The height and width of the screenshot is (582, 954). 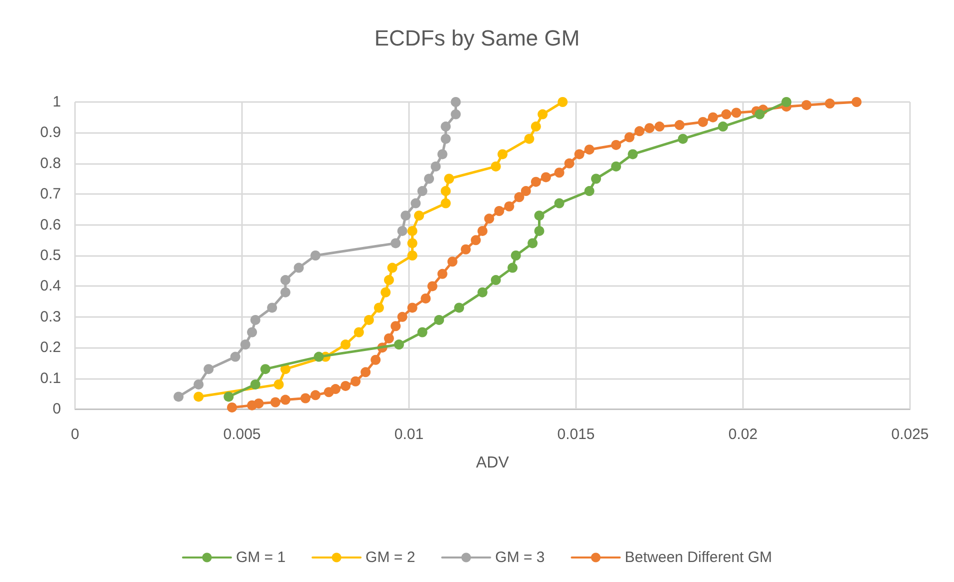 What do you see at coordinates (910, 434) in the screenshot?
I see `x-tick-label: 0.025` at bounding box center [910, 434].